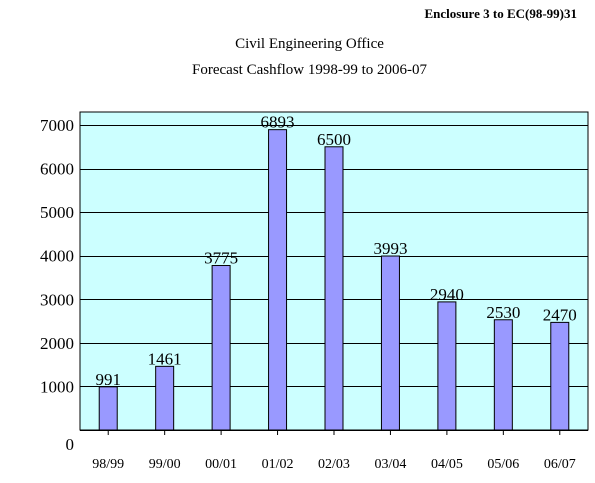  What do you see at coordinates (70, 444) in the screenshot?
I see `y-tick-label: 0` at bounding box center [70, 444].